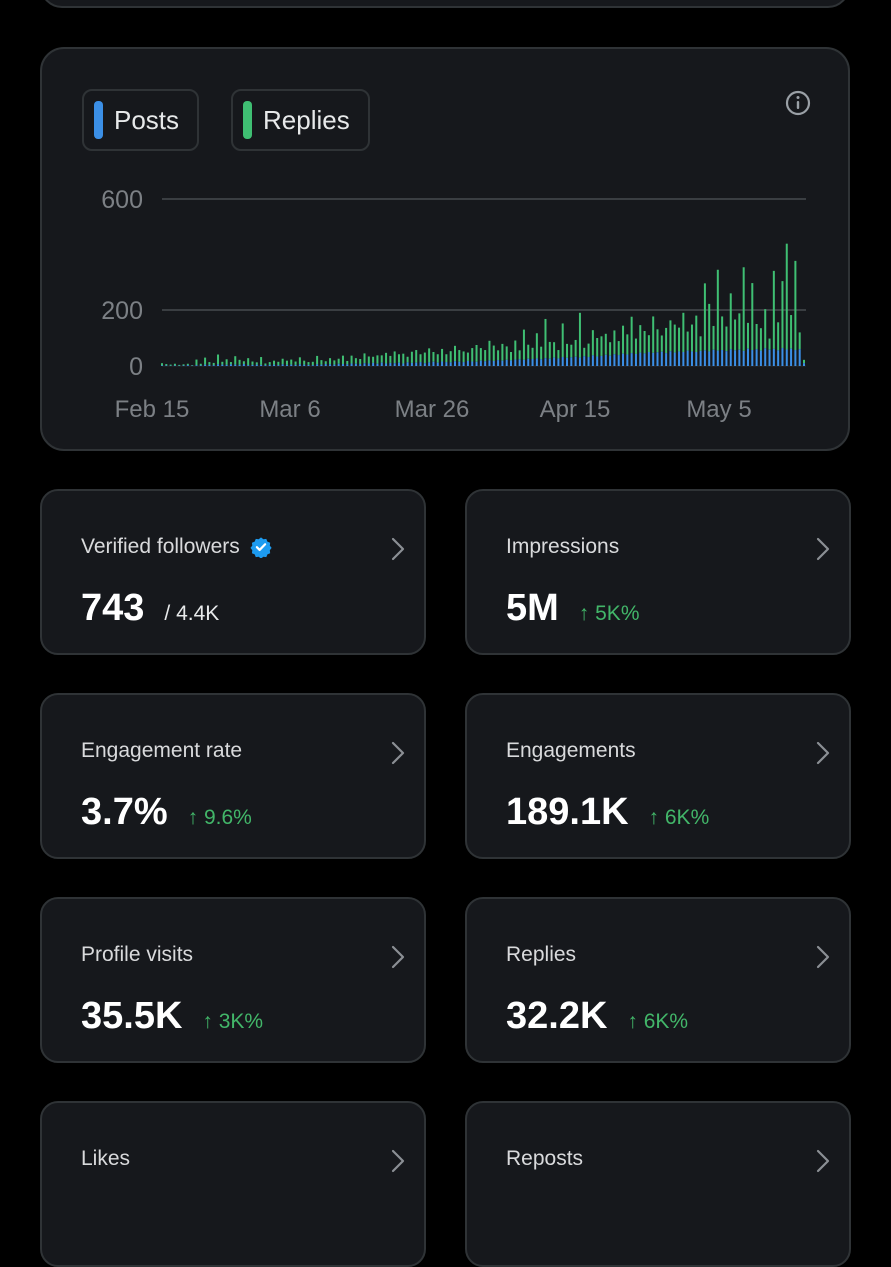 Image resolution: width=891 pixels, height=1267 pixels. What do you see at coordinates (233, 776) in the screenshot?
I see `metric-card-engagement-rate: Engagement rate 3.7% ↑ 9.6%` at bounding box center [233, 776].